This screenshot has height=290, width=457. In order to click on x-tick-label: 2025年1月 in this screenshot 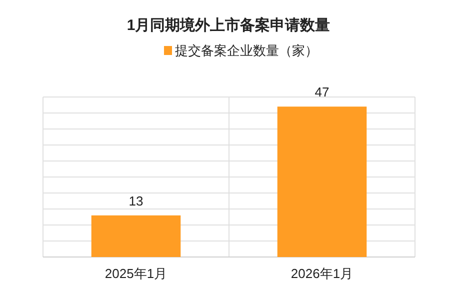, I will do `click(136, 273)`.